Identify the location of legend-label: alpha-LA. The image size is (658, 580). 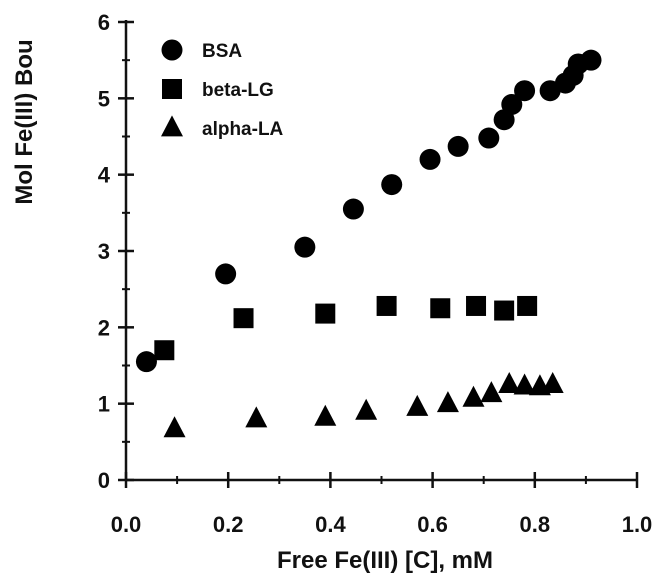
(243, 129).